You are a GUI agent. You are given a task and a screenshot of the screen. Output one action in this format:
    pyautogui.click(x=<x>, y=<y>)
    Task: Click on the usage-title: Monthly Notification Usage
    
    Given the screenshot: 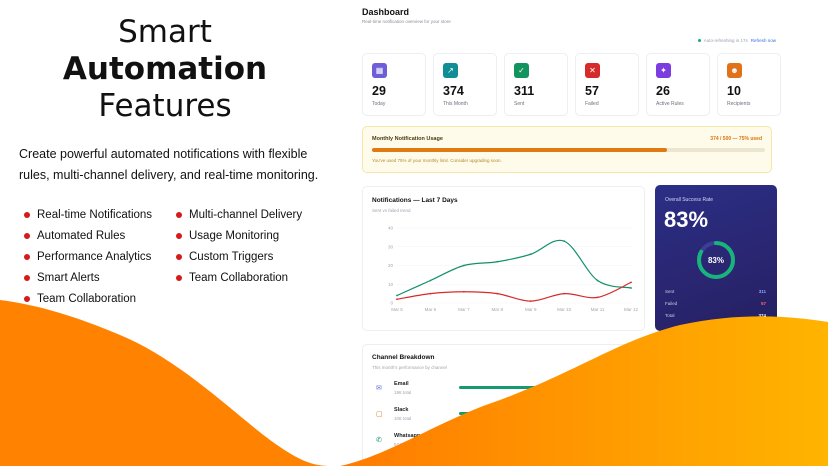 What is the action you would take?
    pyautogui.click(x=407, y=139)
    